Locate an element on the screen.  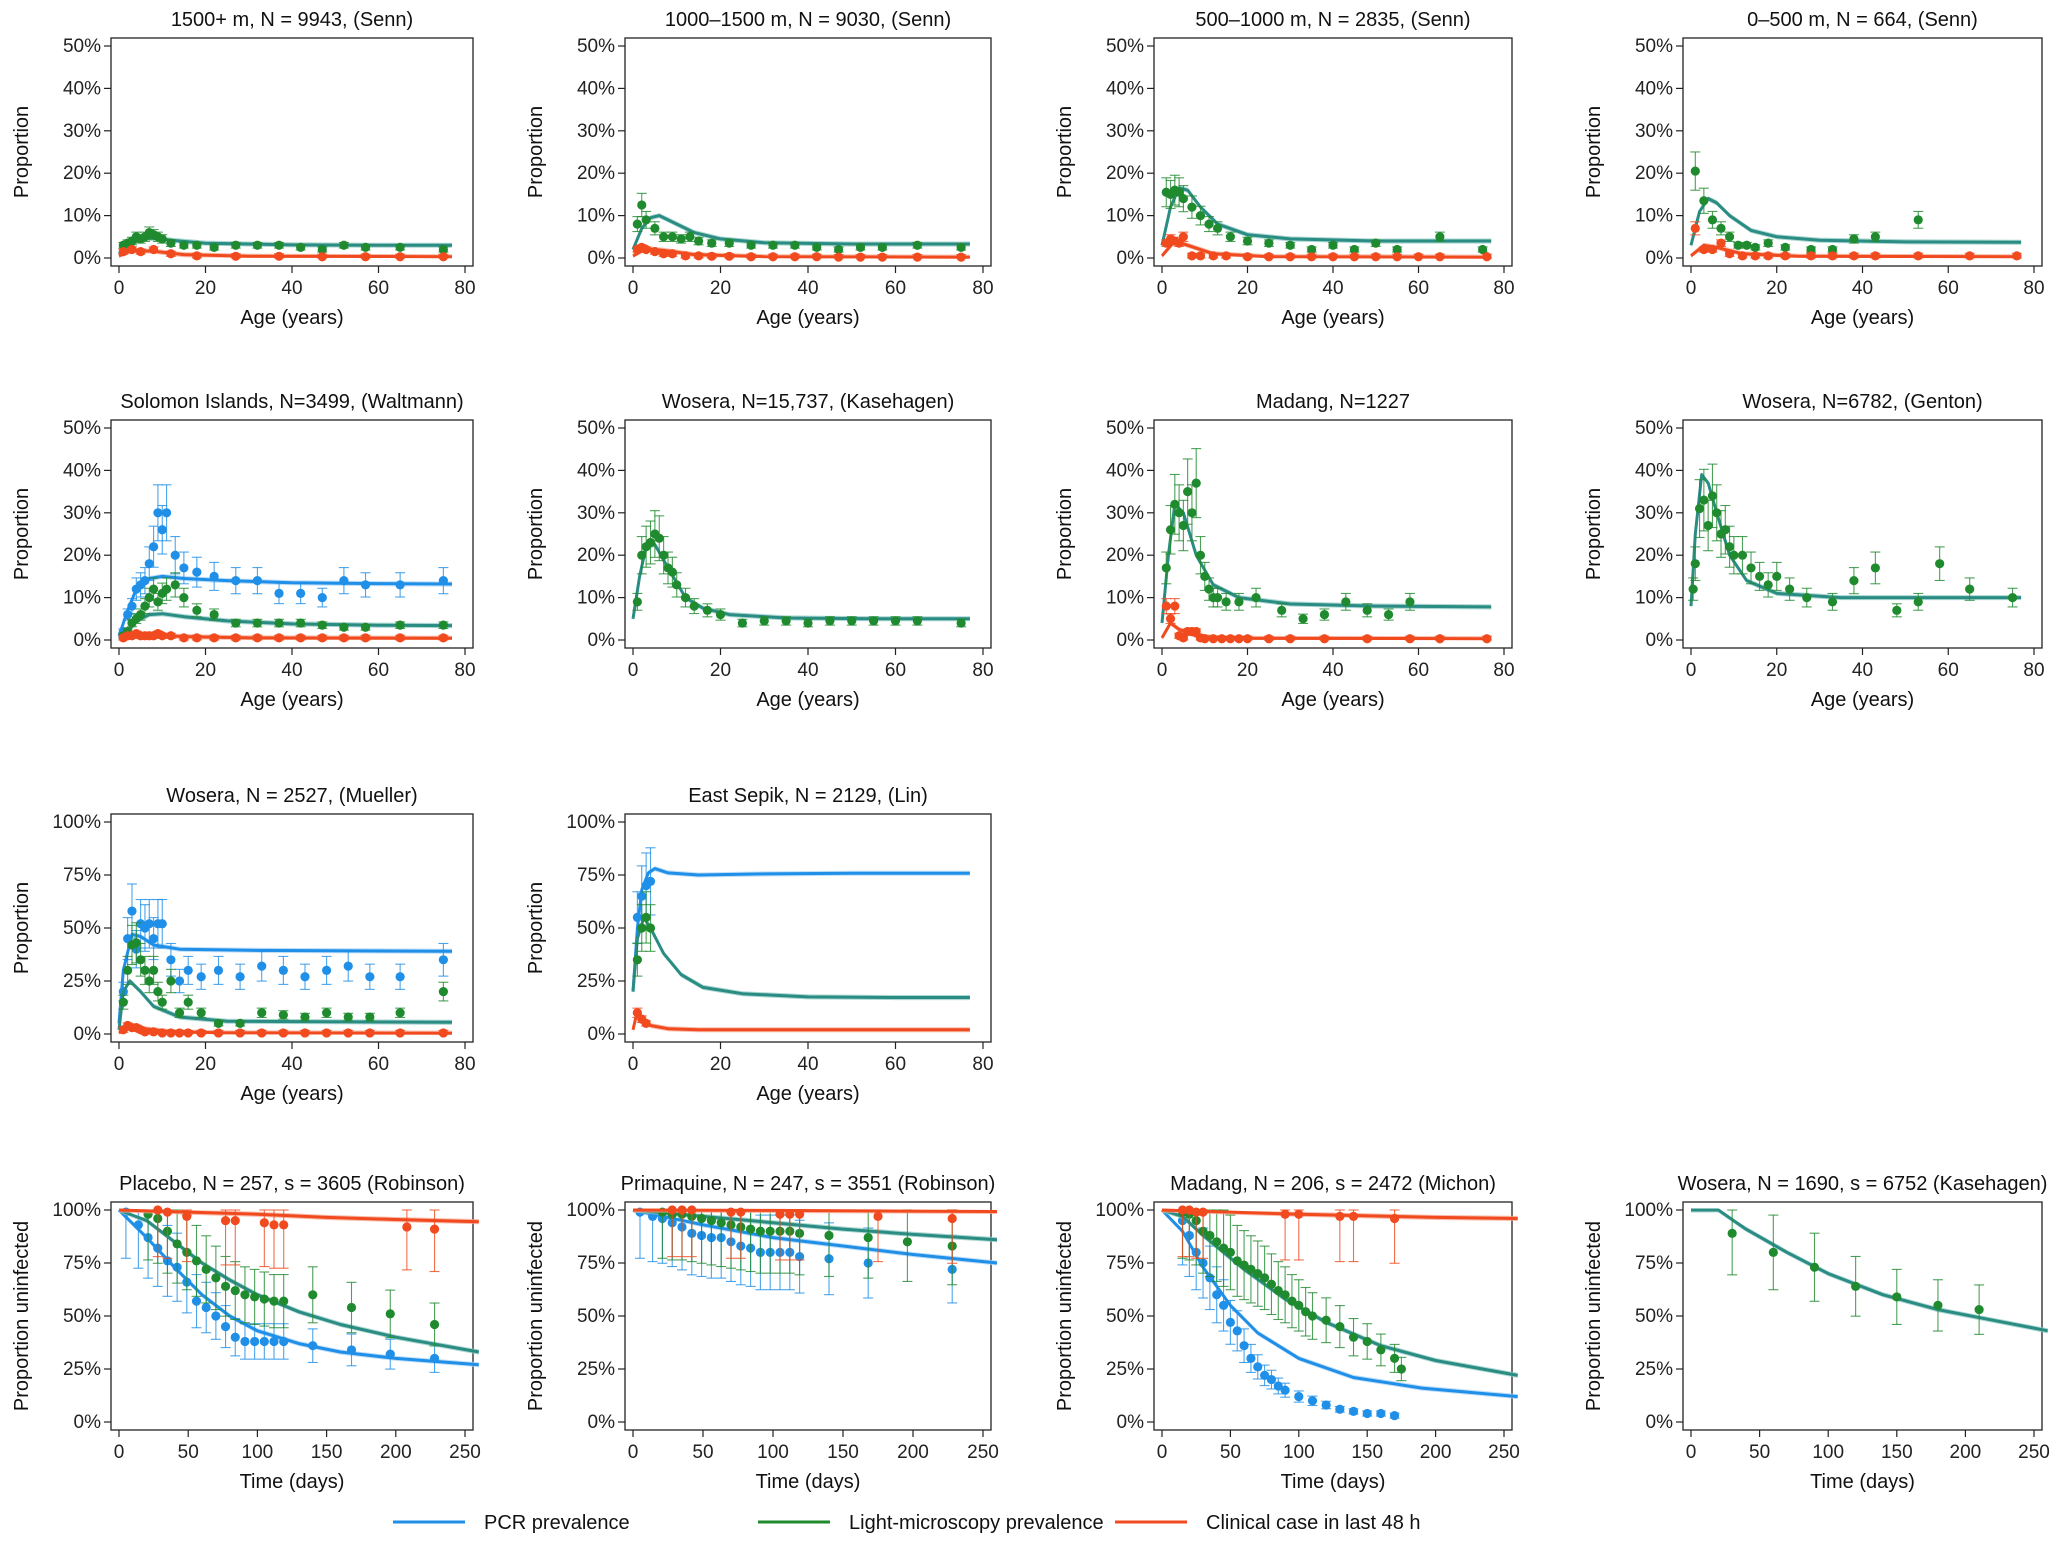
x-tick-label: 250 is located at coordinates (2034, 1452).